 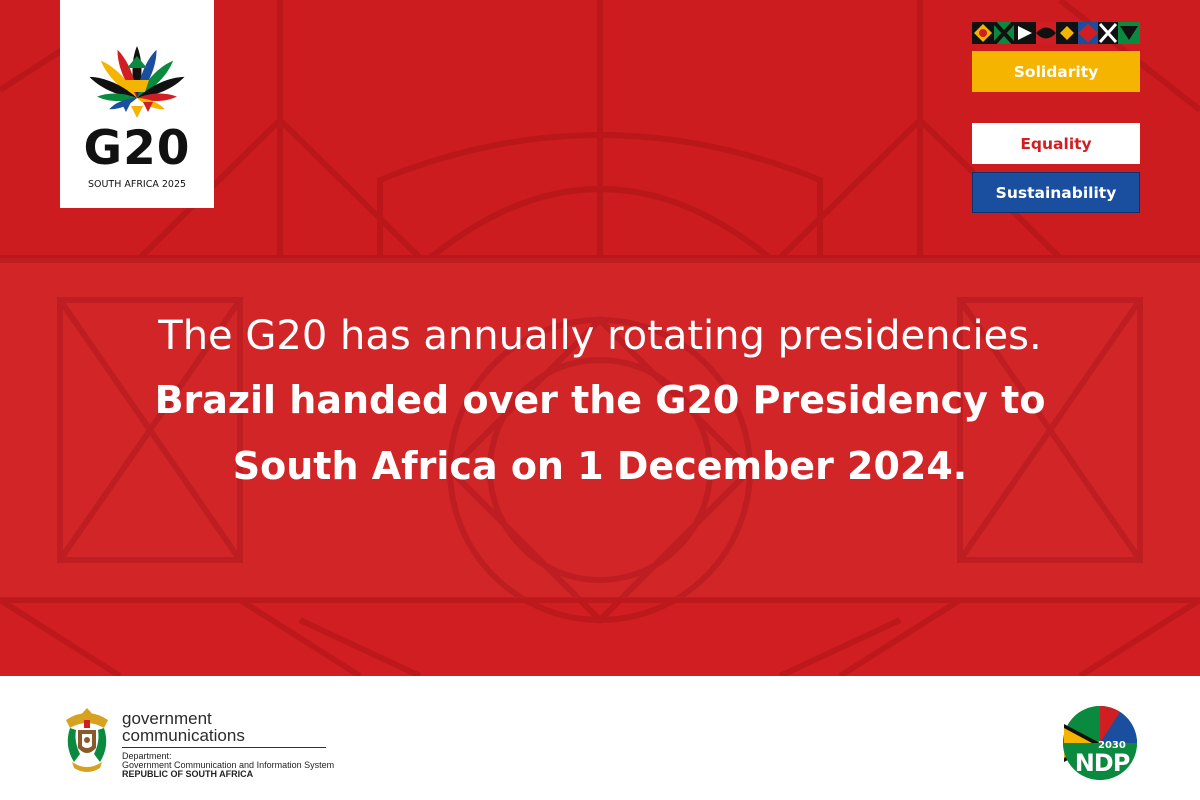 What do you see at coordinates (1056, 192) in the screenshot?
I see `value-sustainability: Sustainability` at bounding box center [1056, 192].